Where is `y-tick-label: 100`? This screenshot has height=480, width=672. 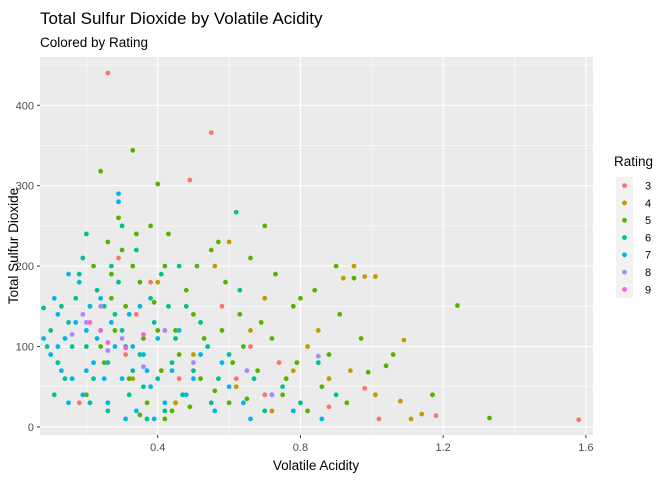 y-tick-label: 100 is located at coordinates (25, 348).